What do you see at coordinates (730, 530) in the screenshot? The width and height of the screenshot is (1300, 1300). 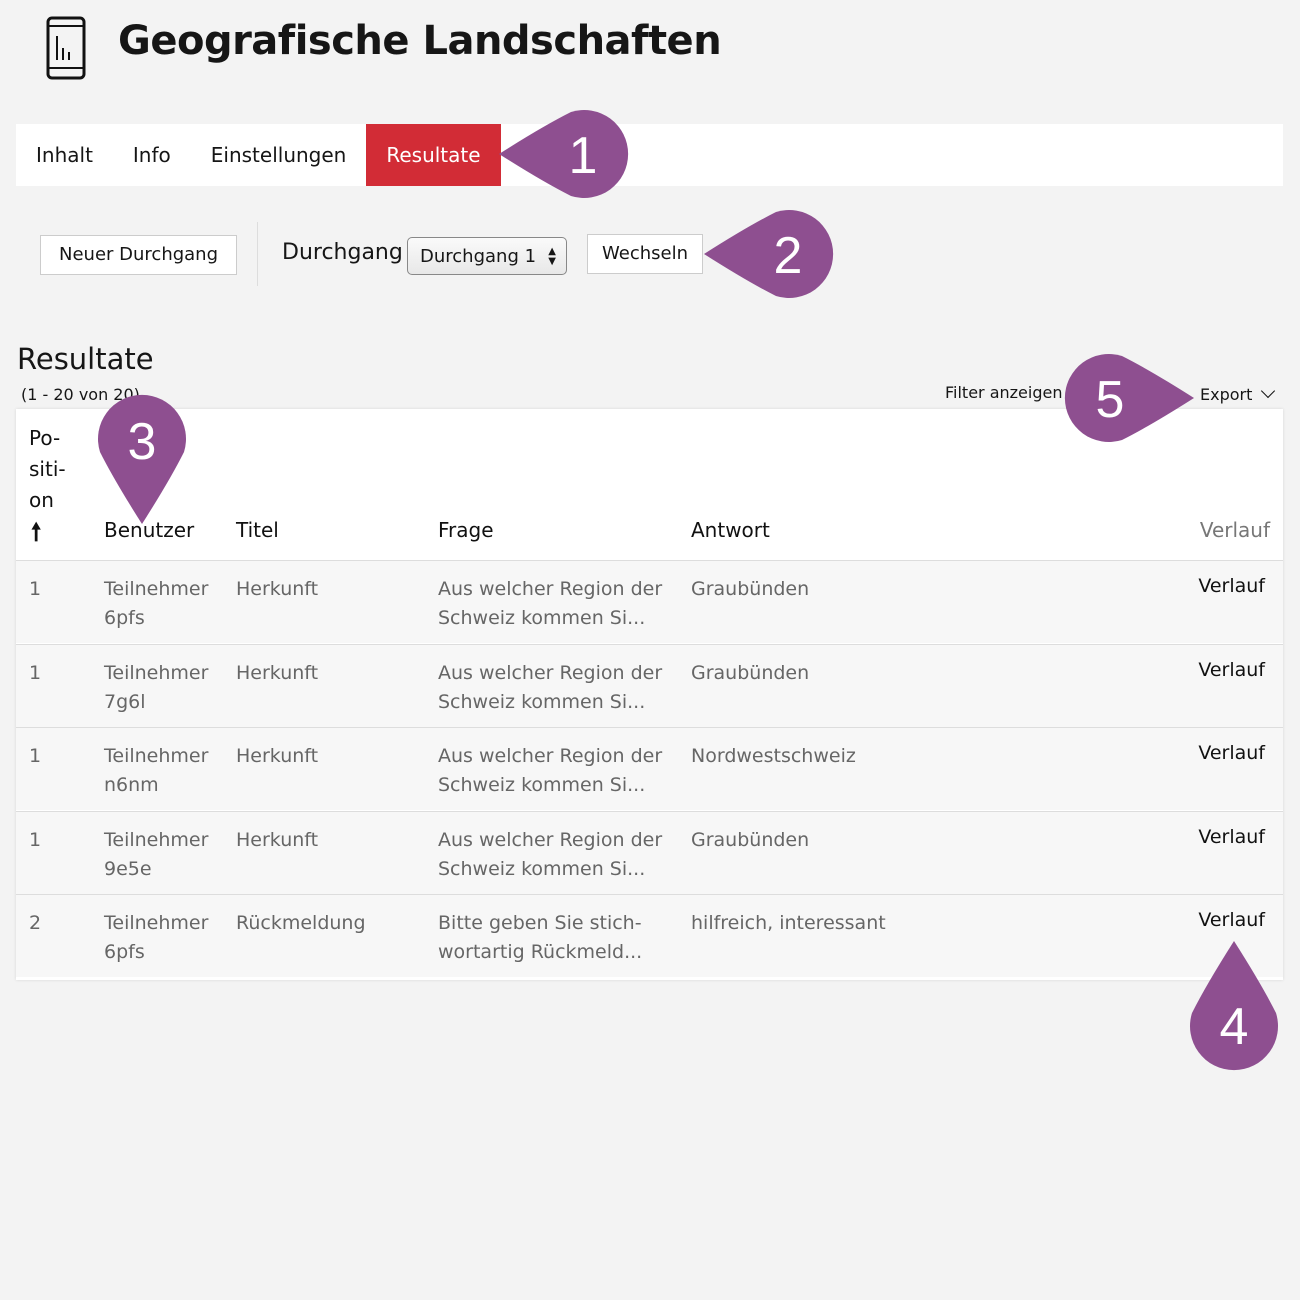 I see `header-answer: Antwort` at bounding box center [730, 530].